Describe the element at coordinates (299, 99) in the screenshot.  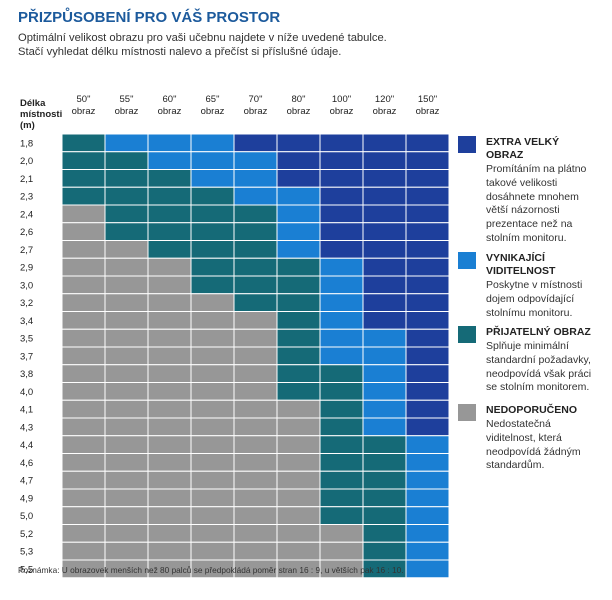
I see `column-size-label: 80"` at that location.